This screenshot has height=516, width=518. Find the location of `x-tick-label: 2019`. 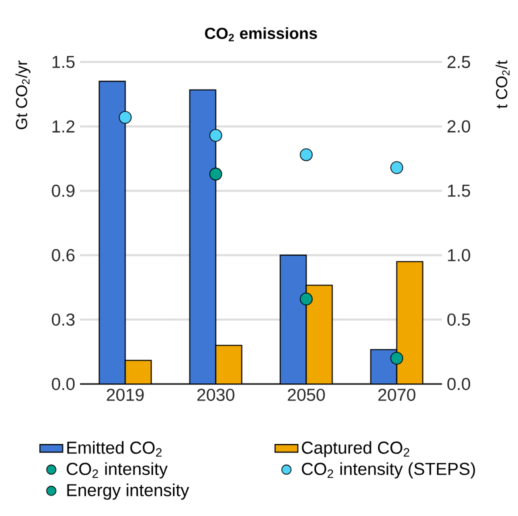

x-tick-label: 2019 is located at coordinates (125, 394).